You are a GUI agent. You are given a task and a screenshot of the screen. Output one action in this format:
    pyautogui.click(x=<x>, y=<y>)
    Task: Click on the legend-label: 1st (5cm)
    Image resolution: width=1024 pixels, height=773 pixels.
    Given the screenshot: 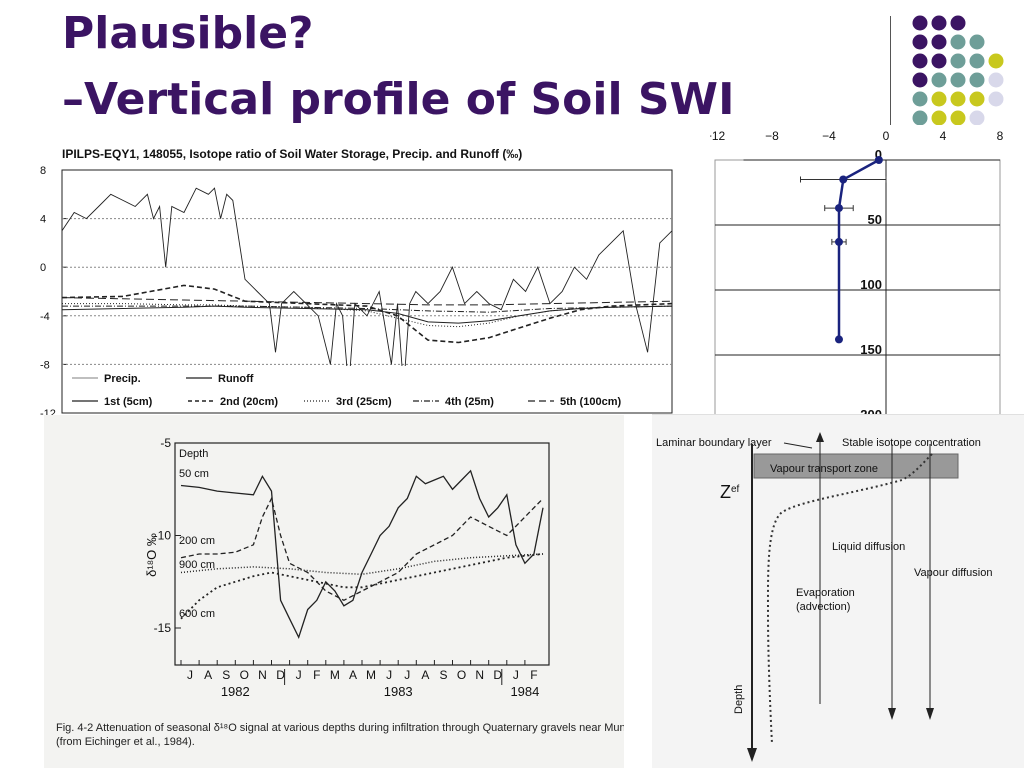 What is the action you would take?
    pyautogui.click(x=128, y=402)
    